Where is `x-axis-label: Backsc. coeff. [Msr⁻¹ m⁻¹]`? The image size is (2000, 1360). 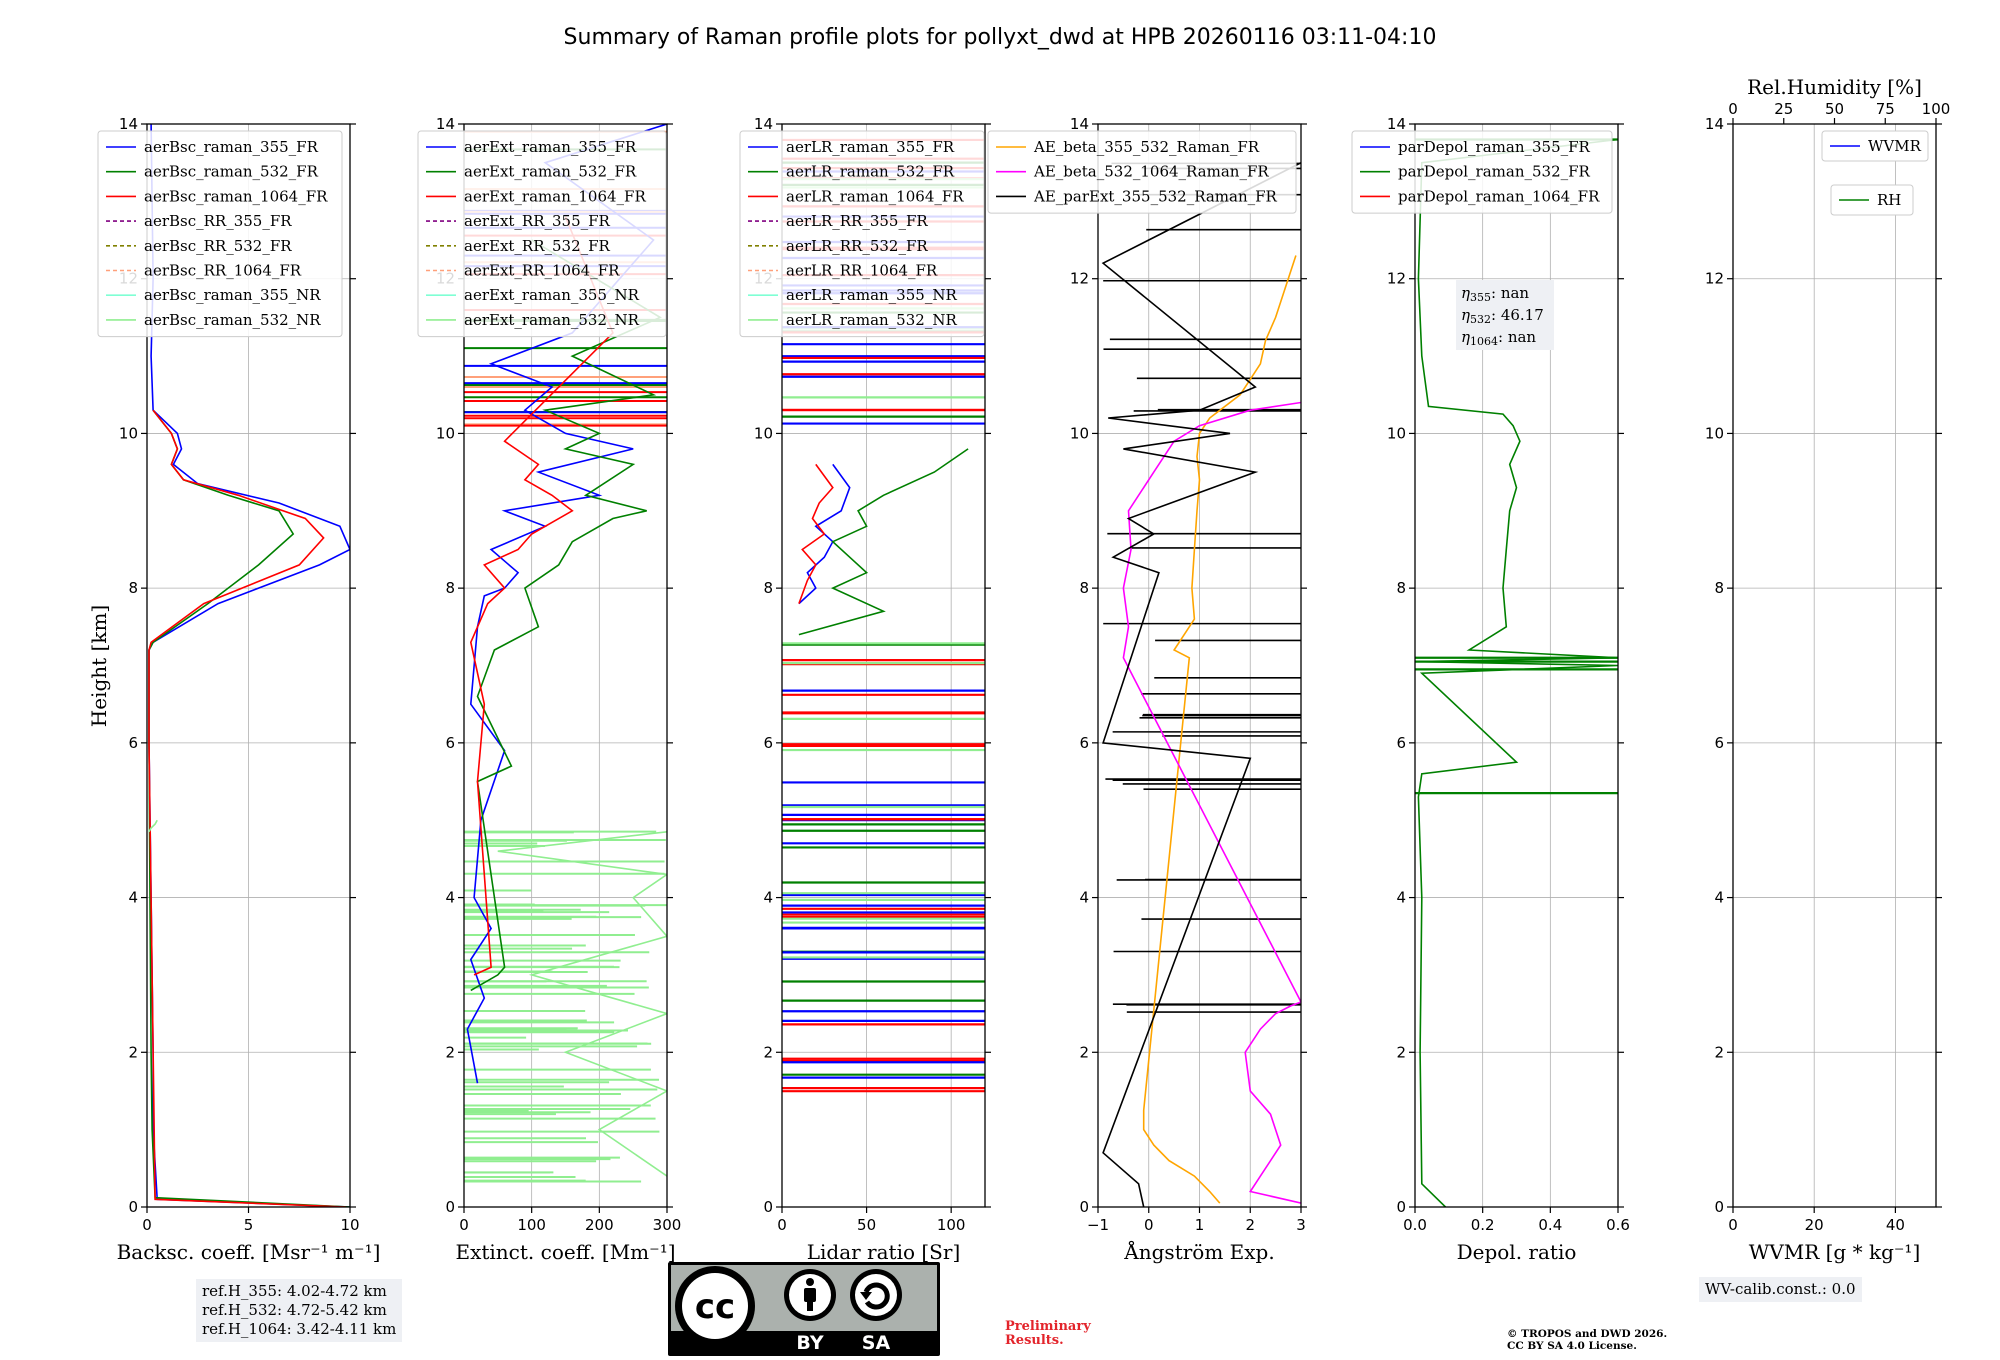 x-axis-label: Backsc. coeff. [Msr⁻¹ m⁻¹] is located at coordinates (249, 1252).